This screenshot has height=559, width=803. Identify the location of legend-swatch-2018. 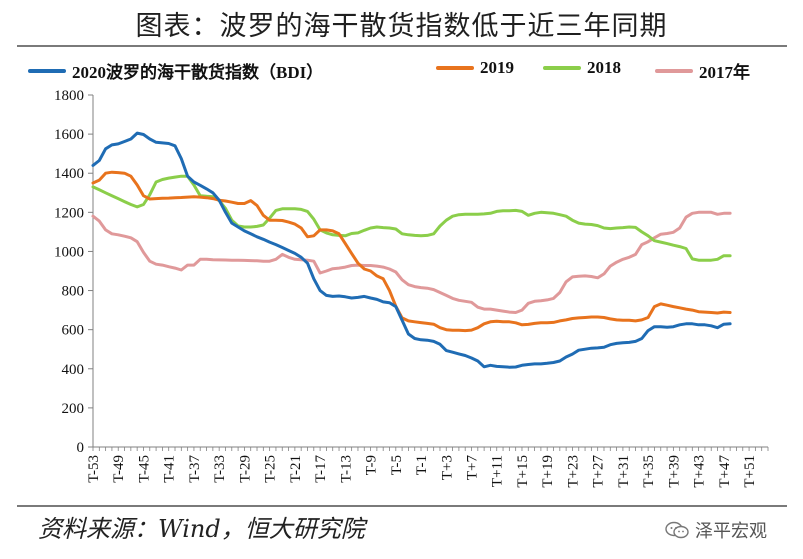
(562, 68).